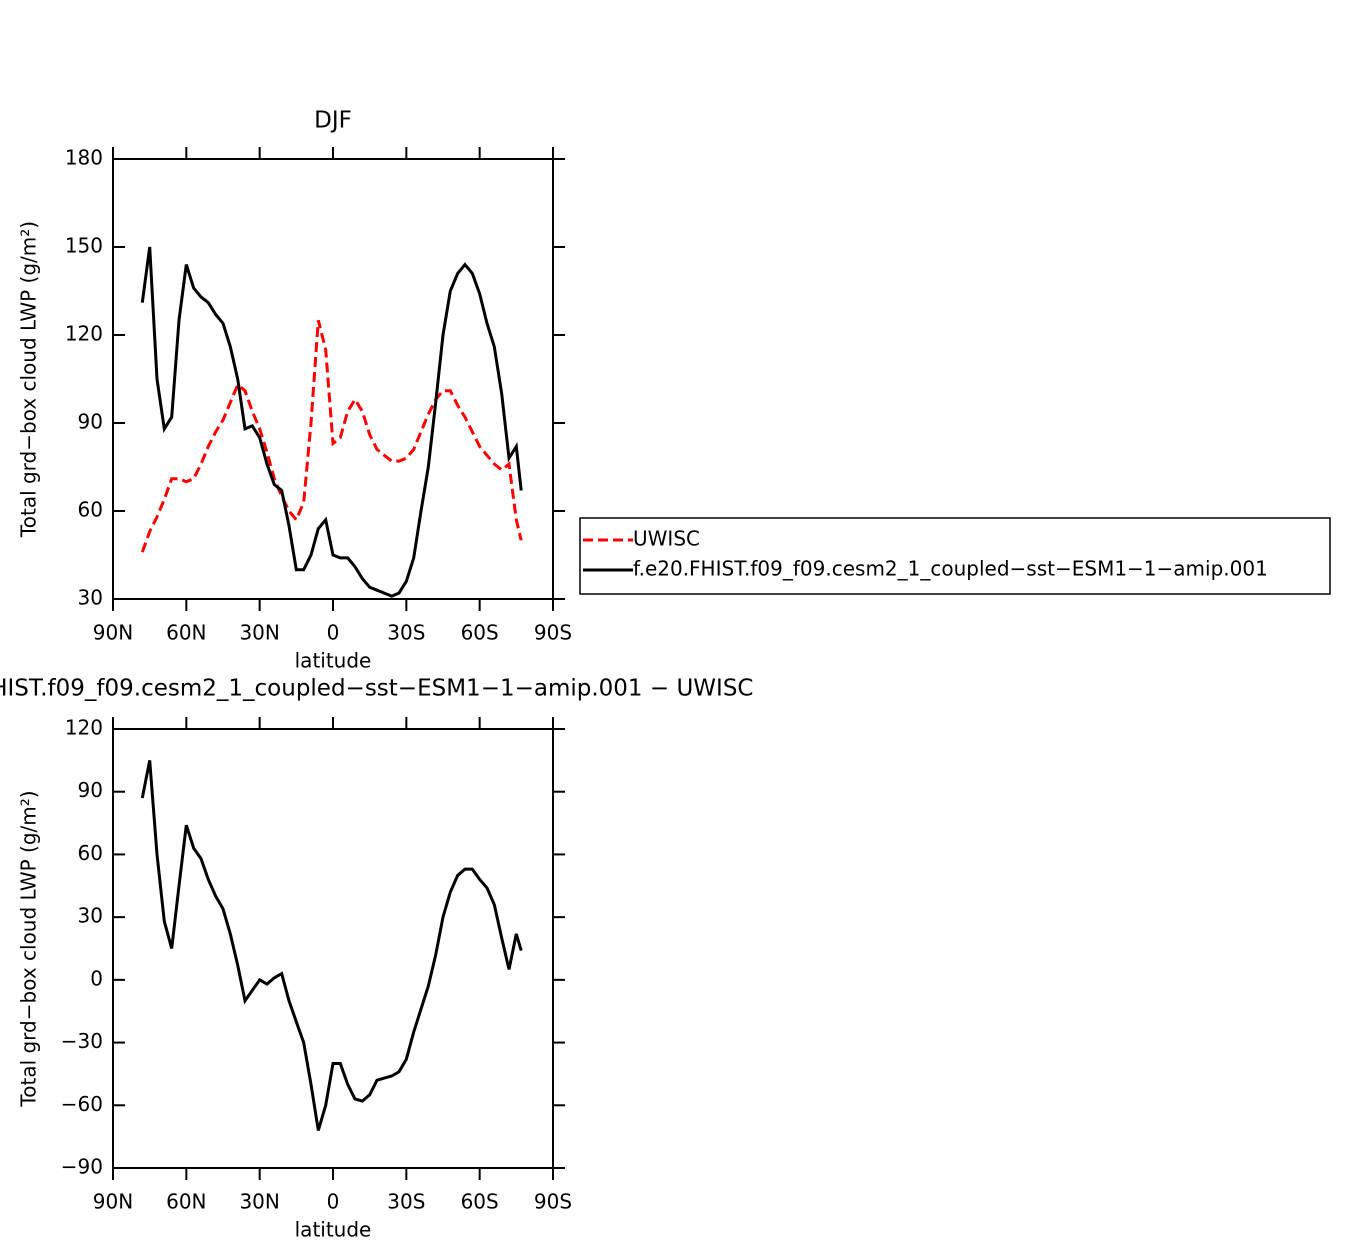 The height and width of the screenshot is (1246, 1349). What do you see at coordinates (82, 1041) in the screenshot?
I see `y-tick-label: −30` at bounding box center [82, 1041].